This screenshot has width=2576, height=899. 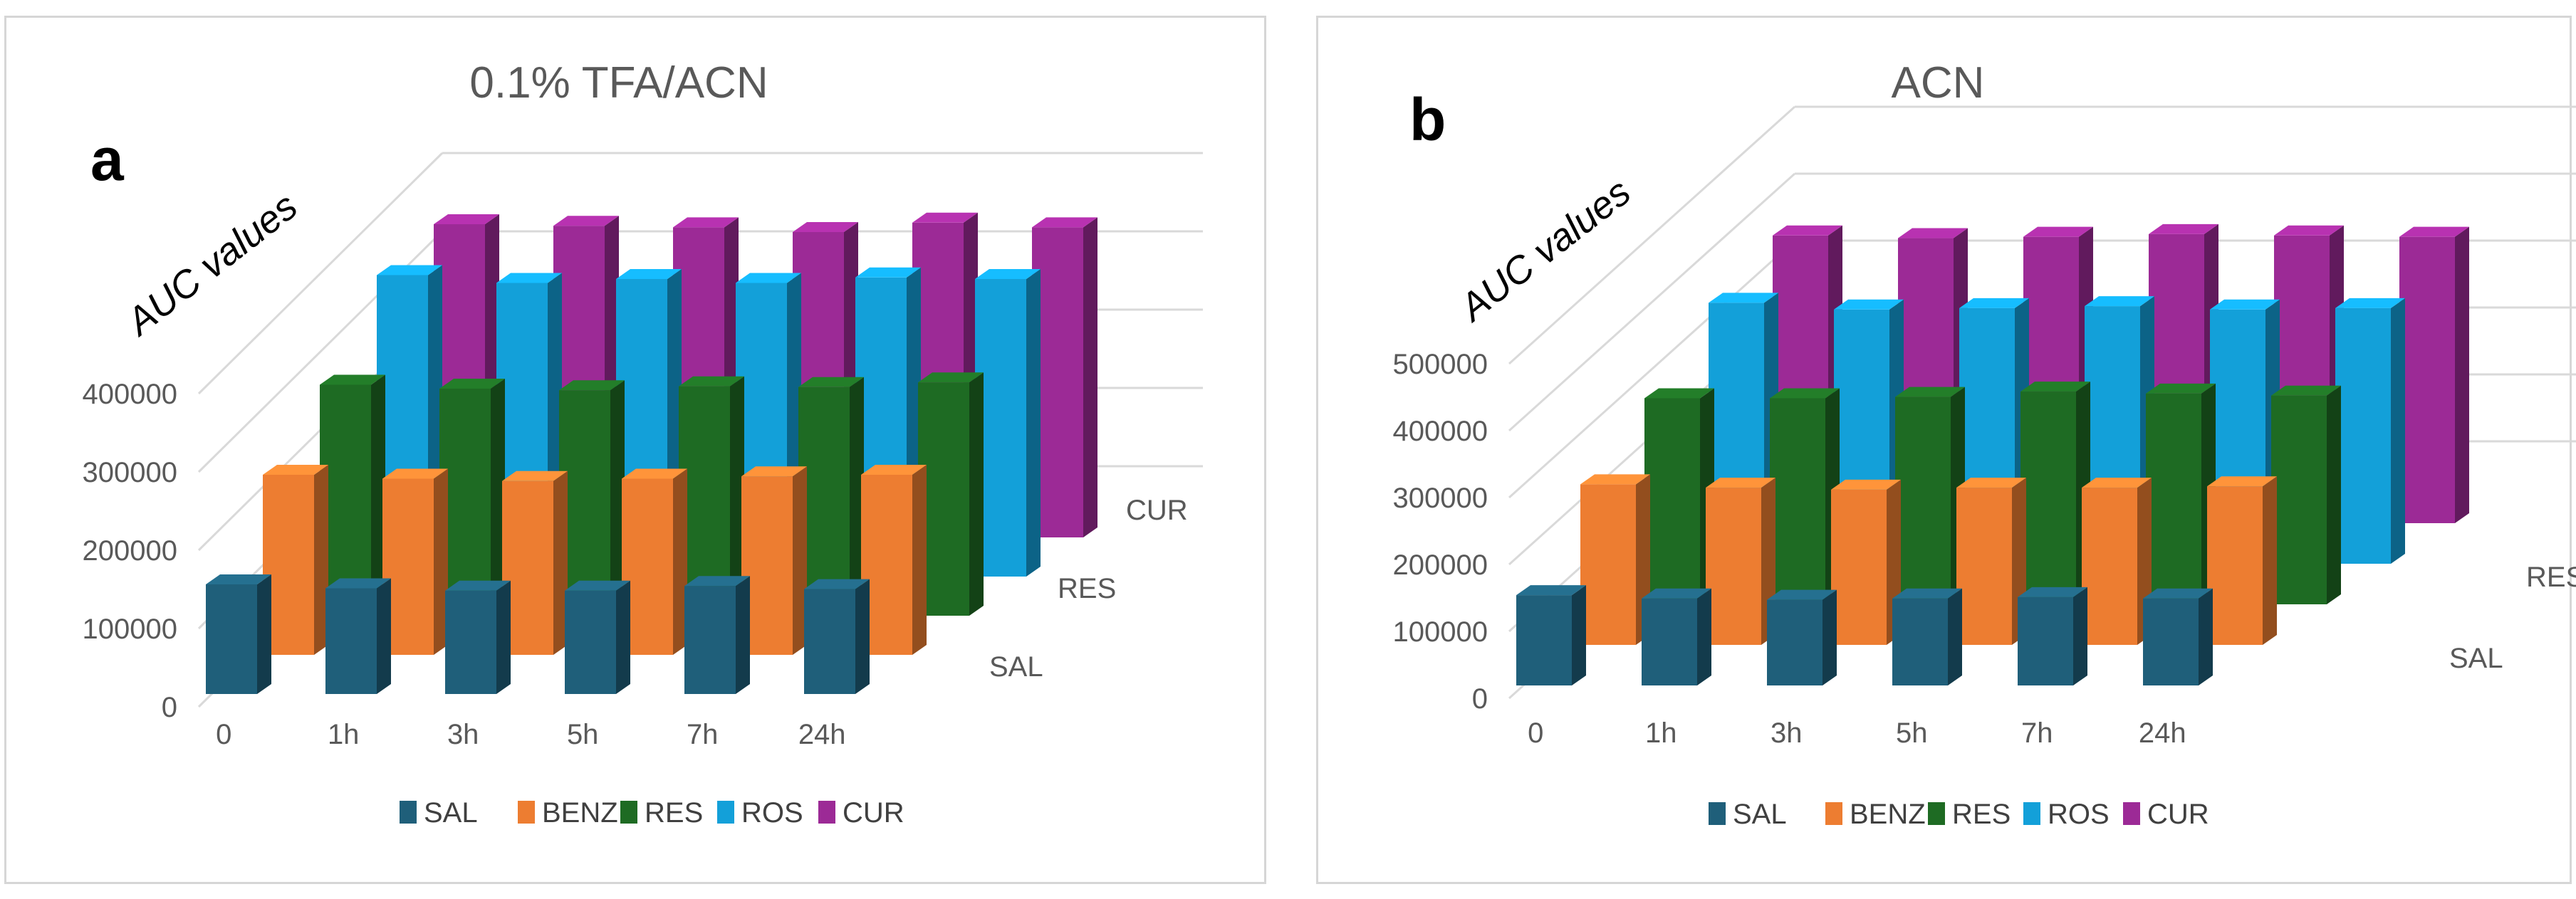 I want to click on legend-label-ros: ROS, so click(x=2079, y=814).